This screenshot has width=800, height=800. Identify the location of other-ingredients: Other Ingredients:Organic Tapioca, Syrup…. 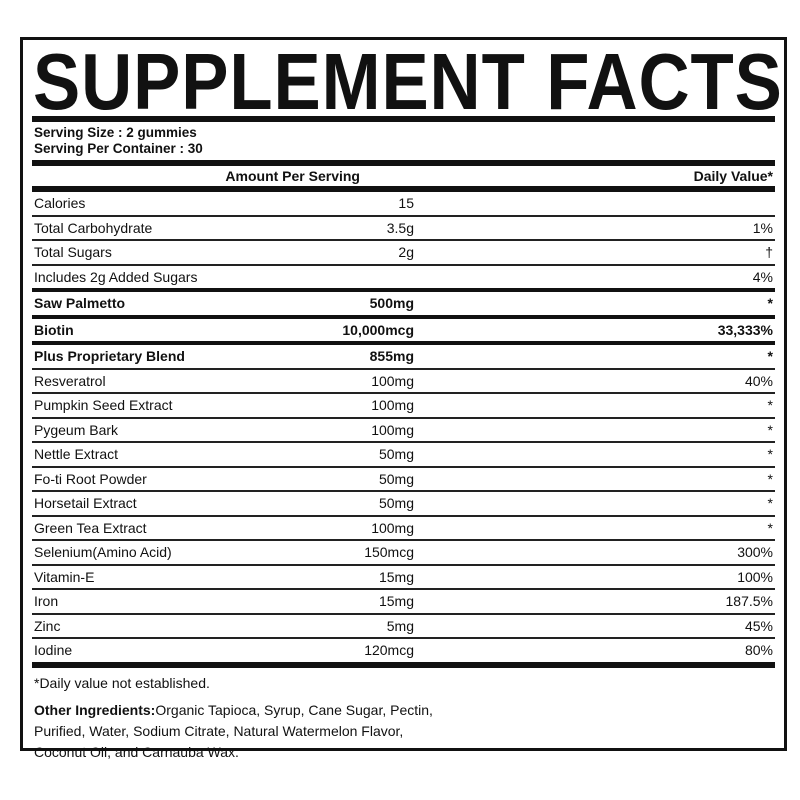
(403, 727).